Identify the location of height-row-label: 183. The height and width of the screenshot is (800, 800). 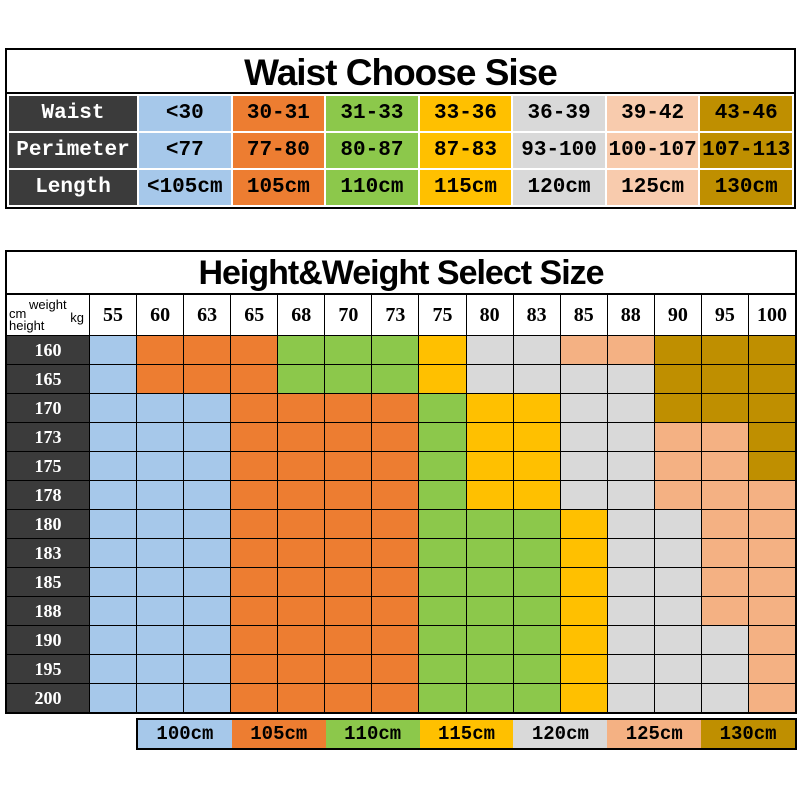
(48, 553).